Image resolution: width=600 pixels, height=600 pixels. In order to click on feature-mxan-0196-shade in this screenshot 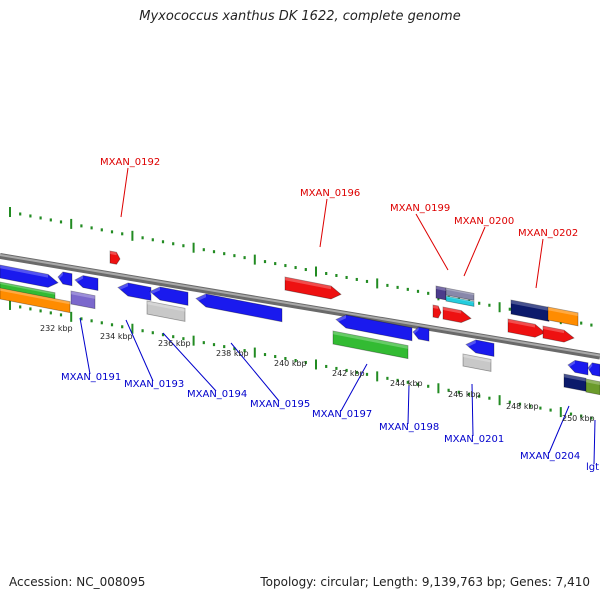, I will do `click(308, 283)`.